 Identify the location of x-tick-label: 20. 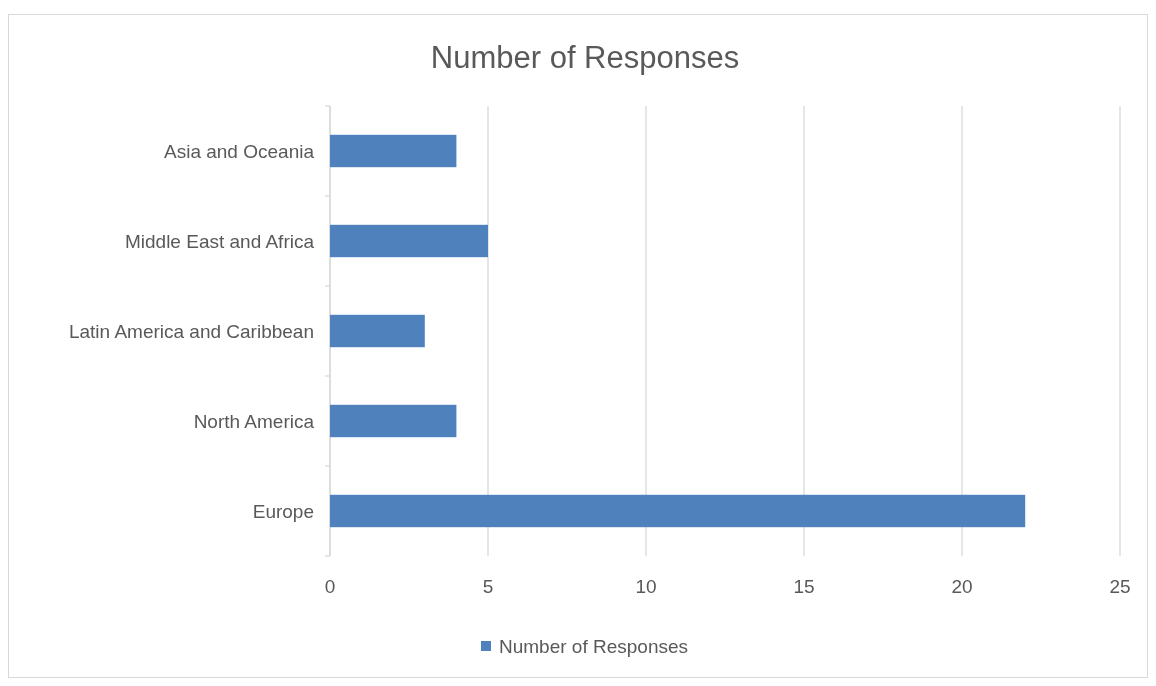
(962, 586).